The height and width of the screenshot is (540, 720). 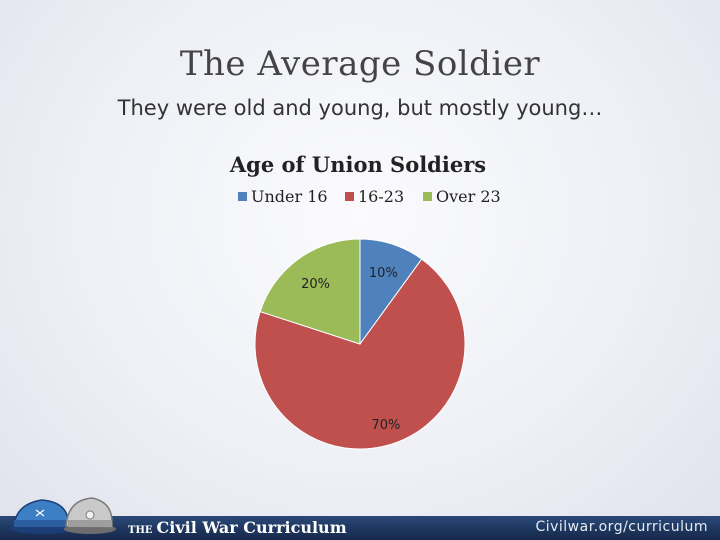 What do you see at coordinates (251, 527) in the screenshot?
I see `footer-brand-name: Civil War Curriculum` at bounding box center [251, 527].